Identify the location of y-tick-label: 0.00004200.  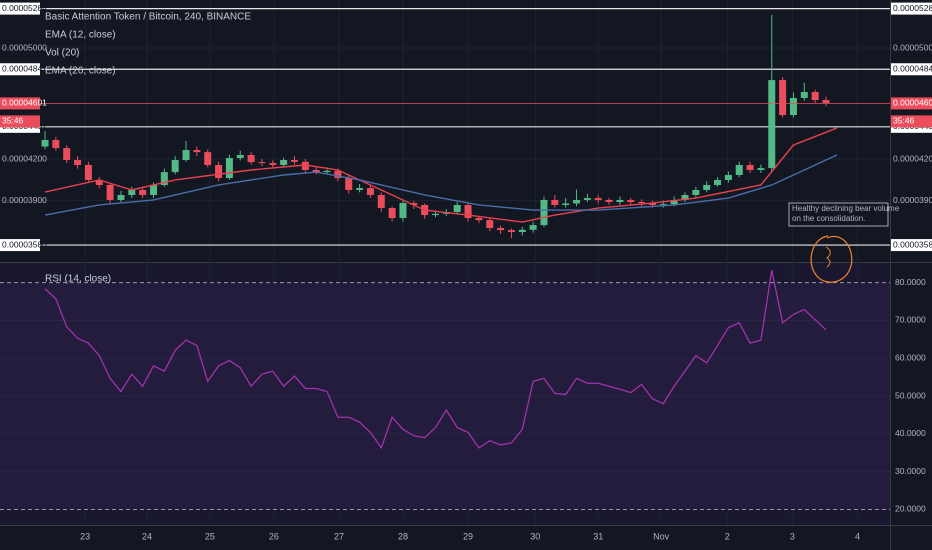
(24, 158).